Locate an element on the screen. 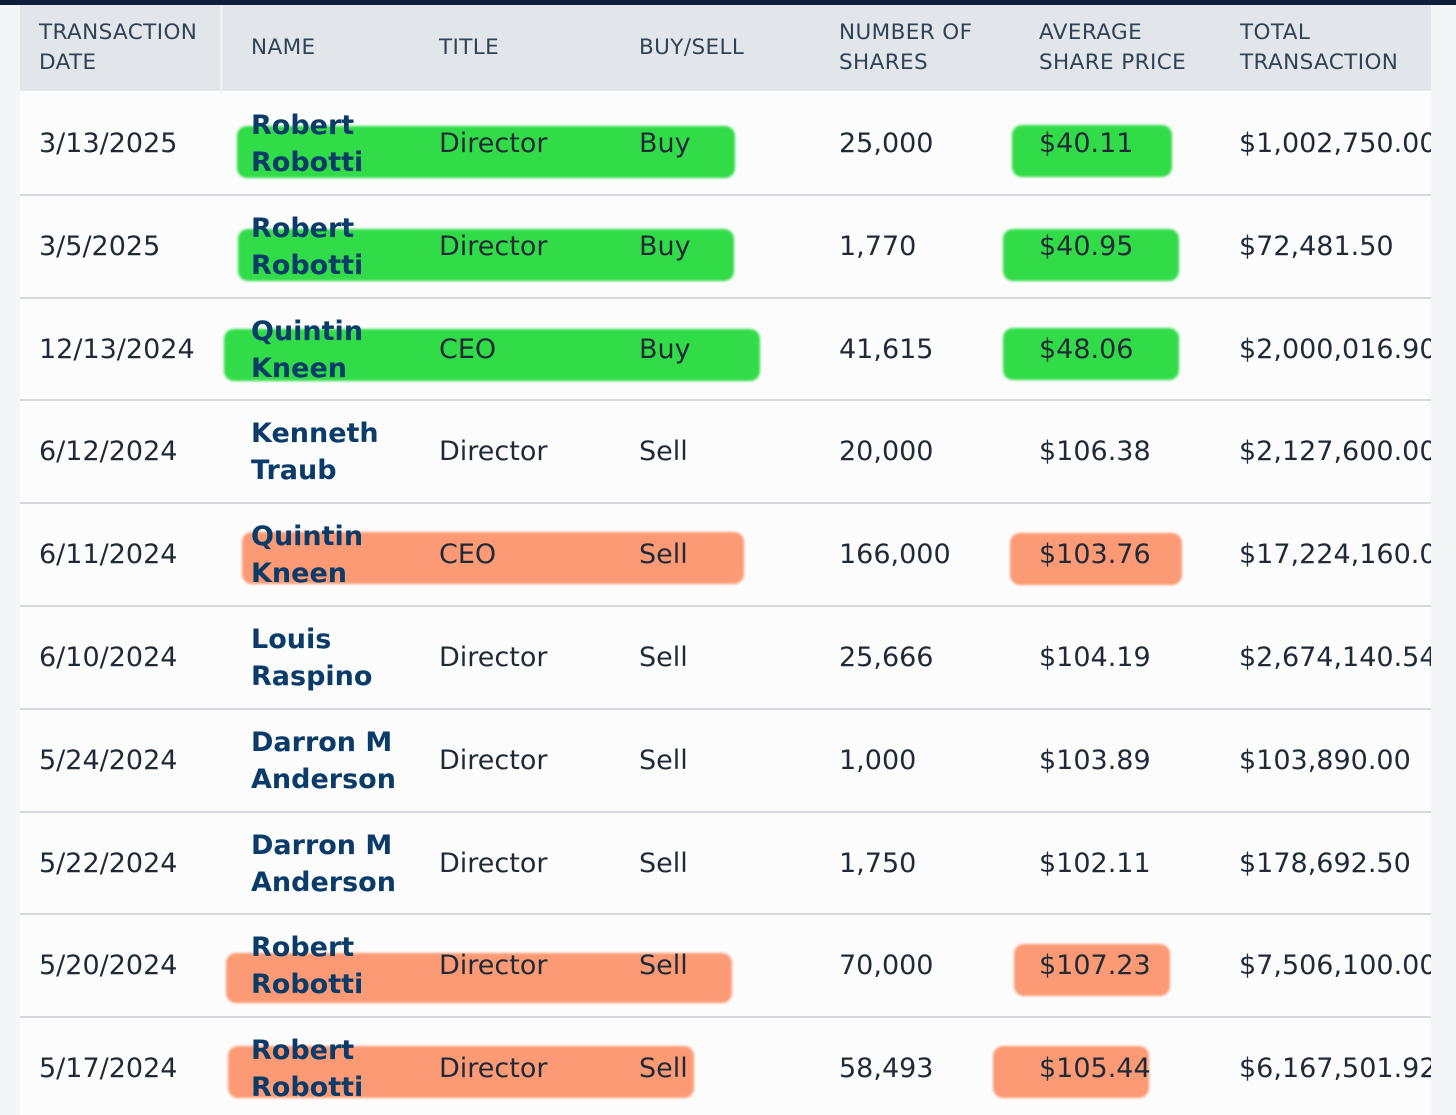 The height and width of the screenshot is (1115, 1456). insider-title: CEO is located at coordinates (468, 349).